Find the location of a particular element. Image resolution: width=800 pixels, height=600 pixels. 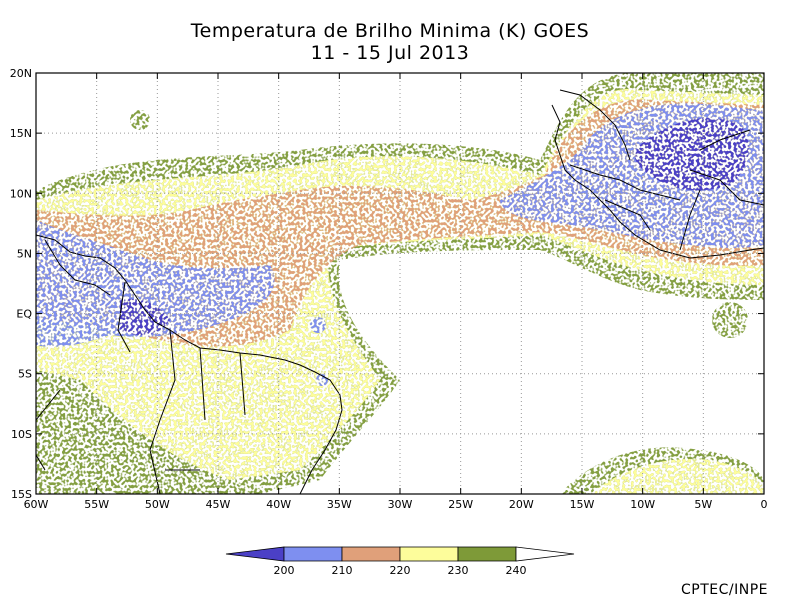

lon-tick-label: 20W is located at coordinates (521, 504).